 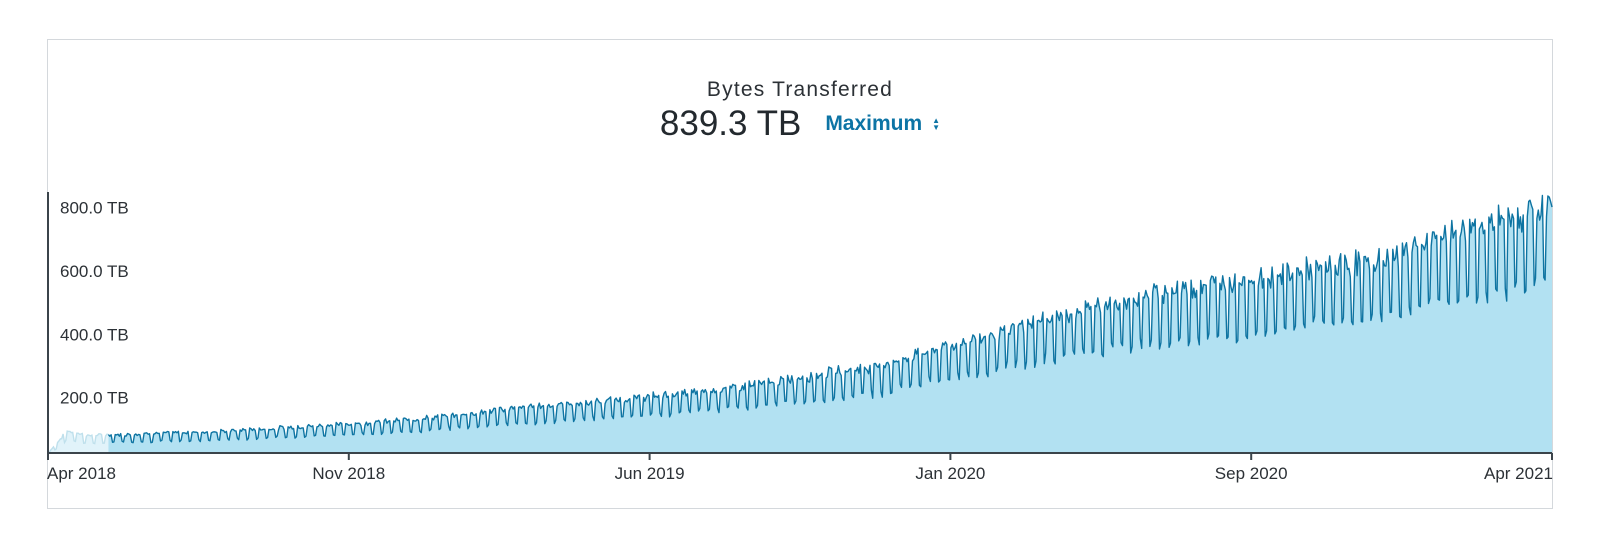 What do you see at coordinates (874, 123) in the screenshot?
I see `metric-select-label: Maximum` at bounding box center [874, 123].